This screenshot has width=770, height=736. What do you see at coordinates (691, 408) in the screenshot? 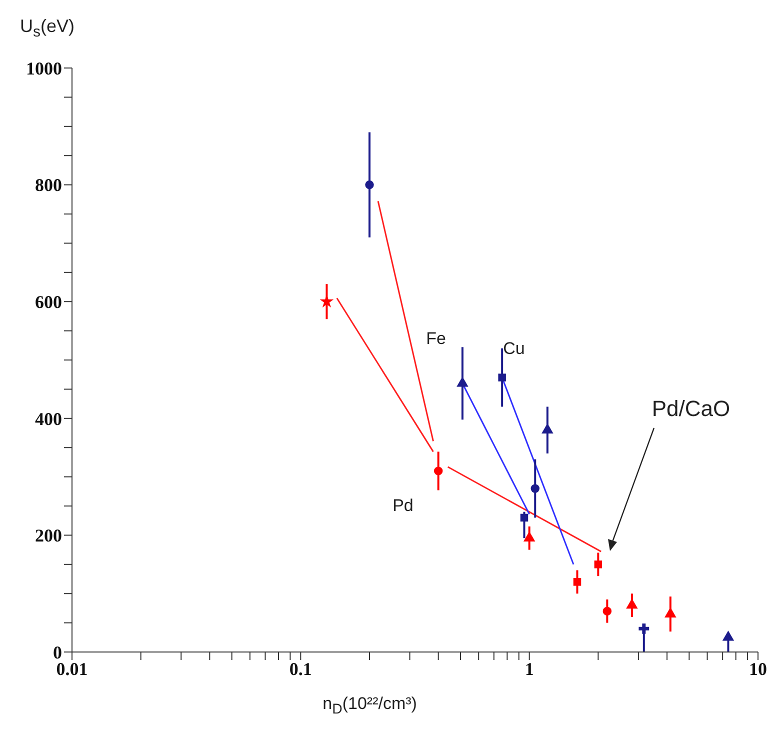
I see `annotation: Pd/CaO` at bounding box center [691, 408].